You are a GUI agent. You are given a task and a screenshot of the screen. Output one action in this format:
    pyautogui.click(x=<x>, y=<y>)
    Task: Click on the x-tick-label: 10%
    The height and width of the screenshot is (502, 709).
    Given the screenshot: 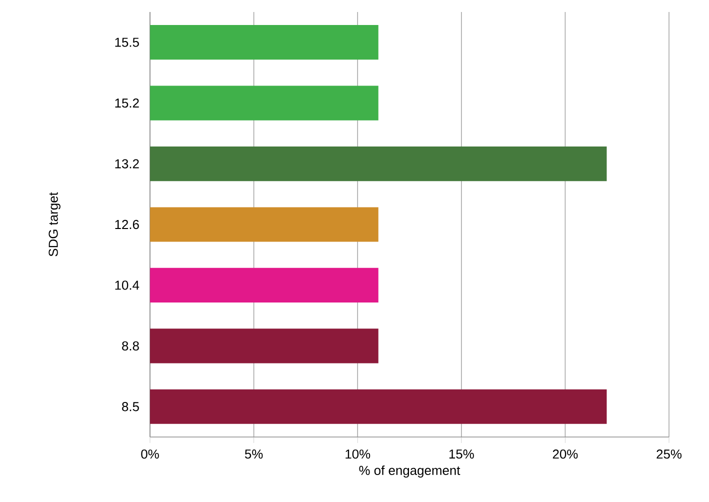 What is the action you would take?
    pyautogui.click(x=358, y=454)
    